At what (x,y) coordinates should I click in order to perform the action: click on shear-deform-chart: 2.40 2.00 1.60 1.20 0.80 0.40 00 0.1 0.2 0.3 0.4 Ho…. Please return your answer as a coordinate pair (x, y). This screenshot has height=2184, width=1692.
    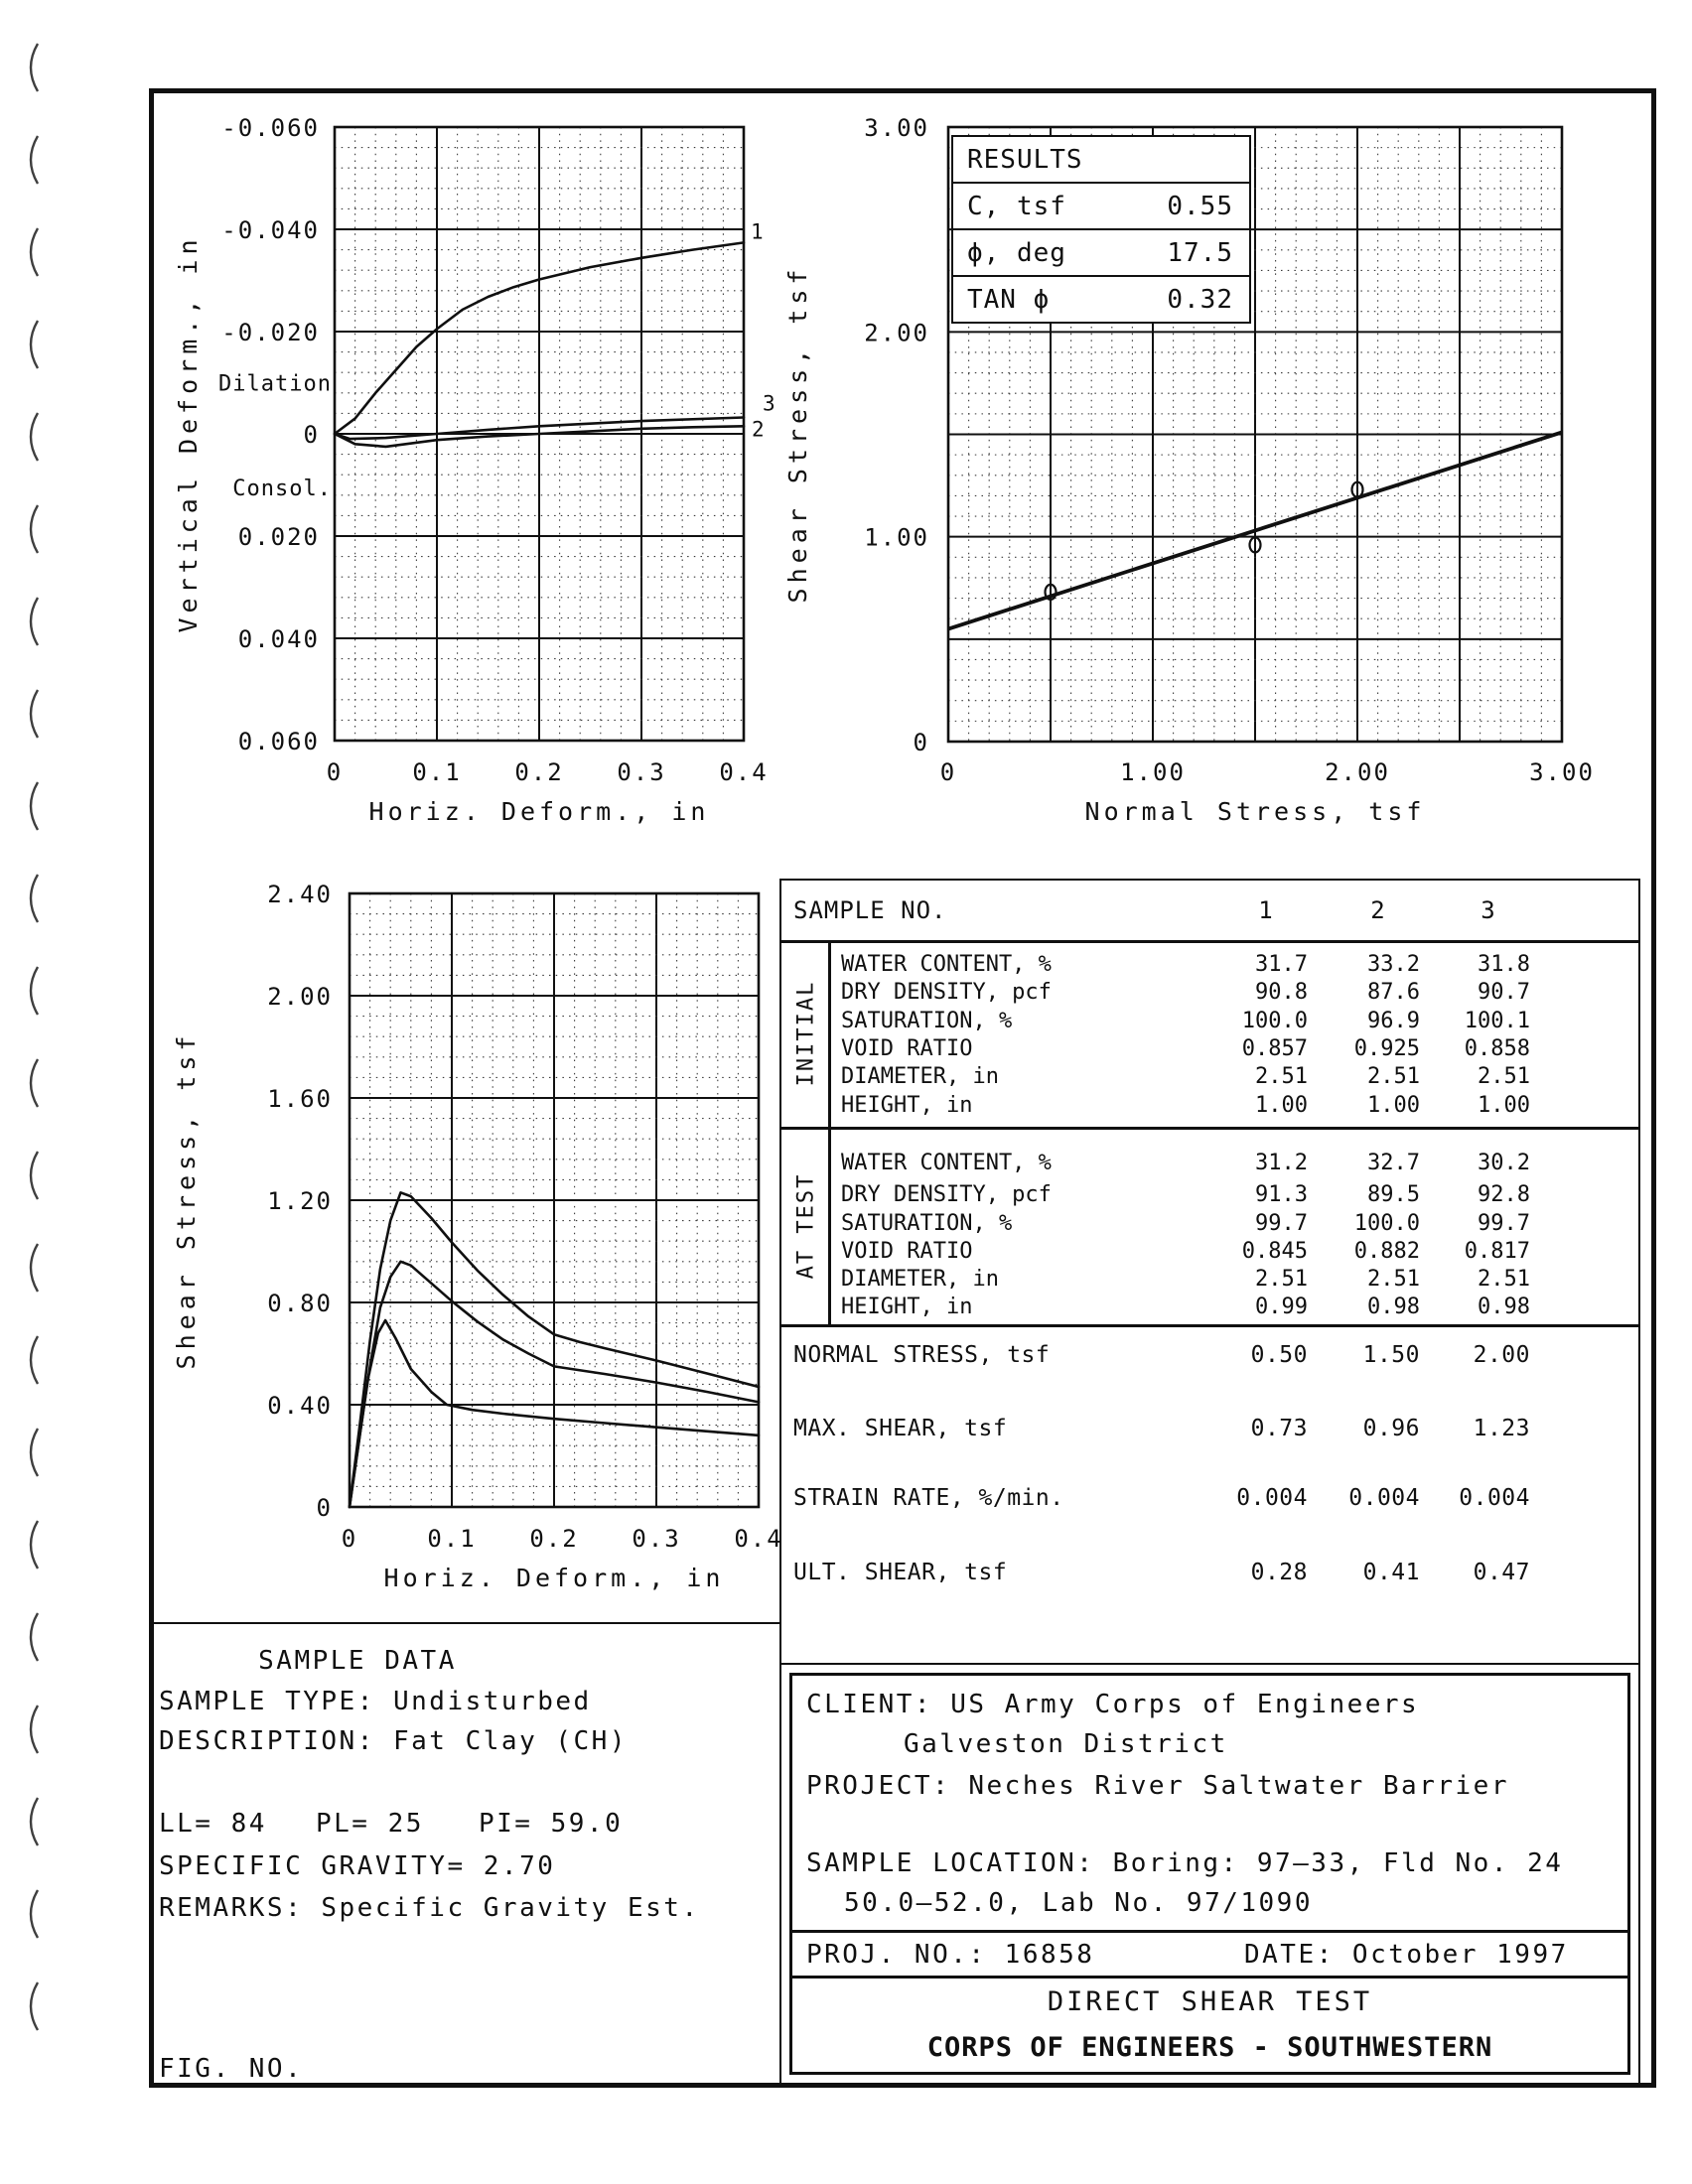
    Looking at the image, I should click on (476, 1236).